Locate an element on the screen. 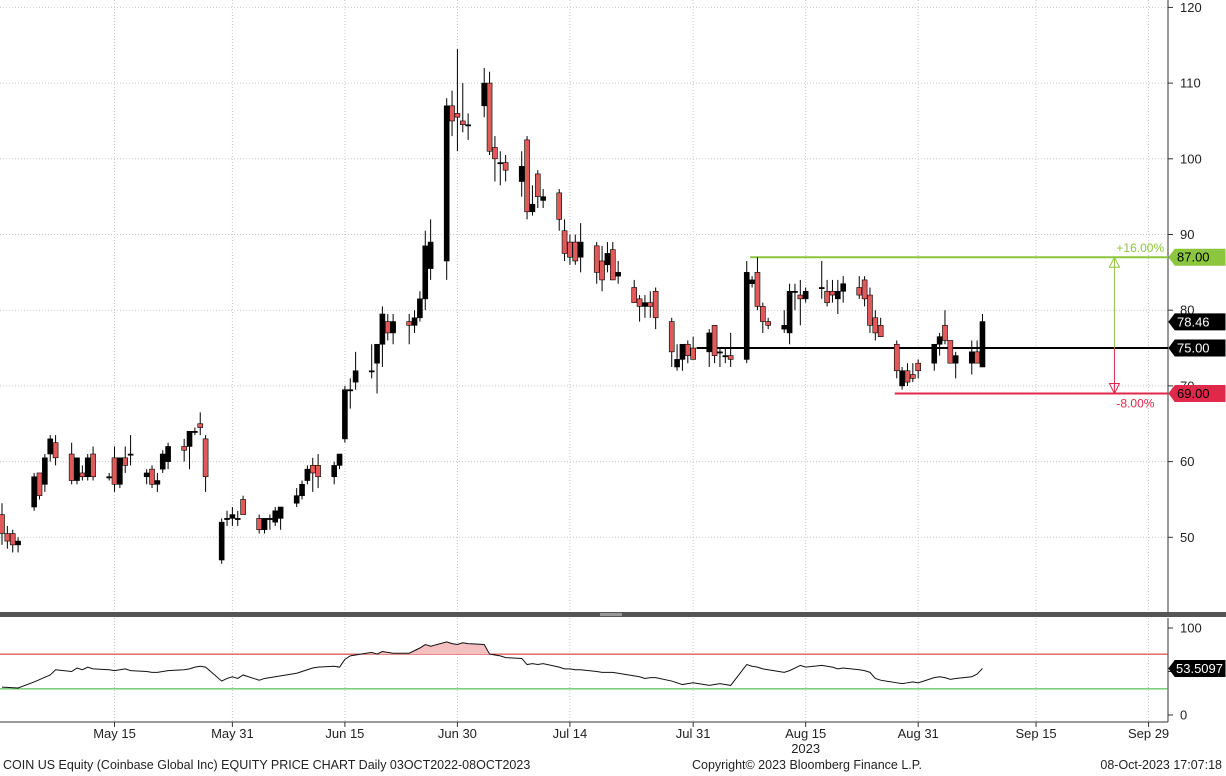  rsi-value-tag is located at coordinates (1197, 668).